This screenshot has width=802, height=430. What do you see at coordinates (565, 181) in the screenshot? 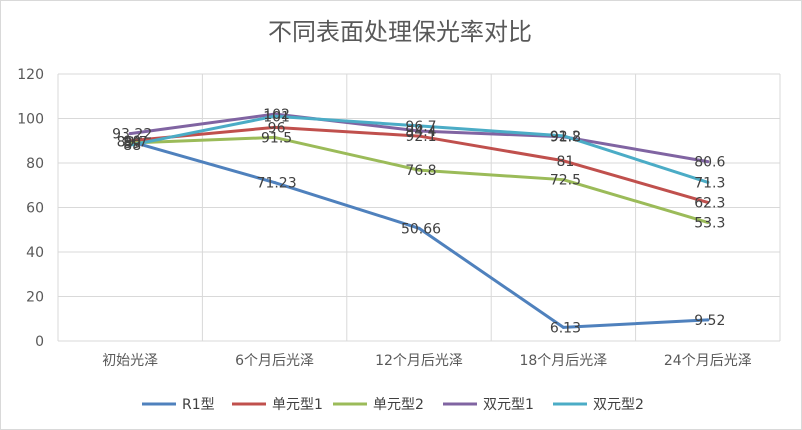
I see `data-label: 72.5` at bounding box center [565, 181].